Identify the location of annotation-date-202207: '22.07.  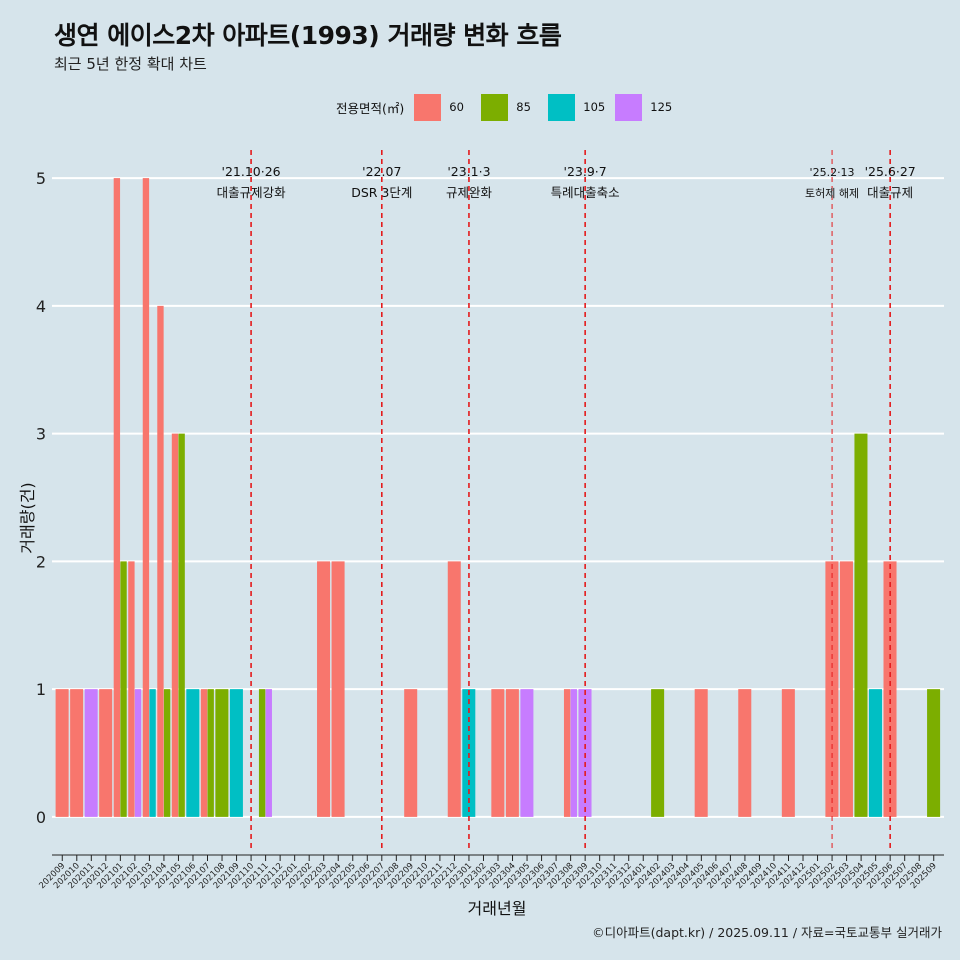
(381, 171).